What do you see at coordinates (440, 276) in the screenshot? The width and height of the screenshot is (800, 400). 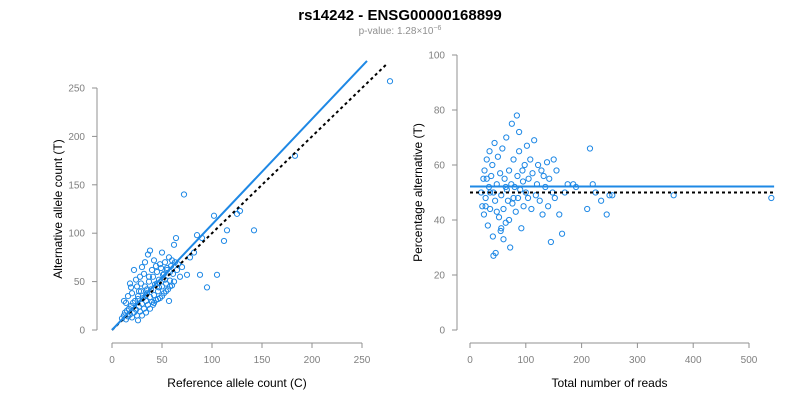 I see `right-y-tick-label: 20` at bounding box center [440, 276].